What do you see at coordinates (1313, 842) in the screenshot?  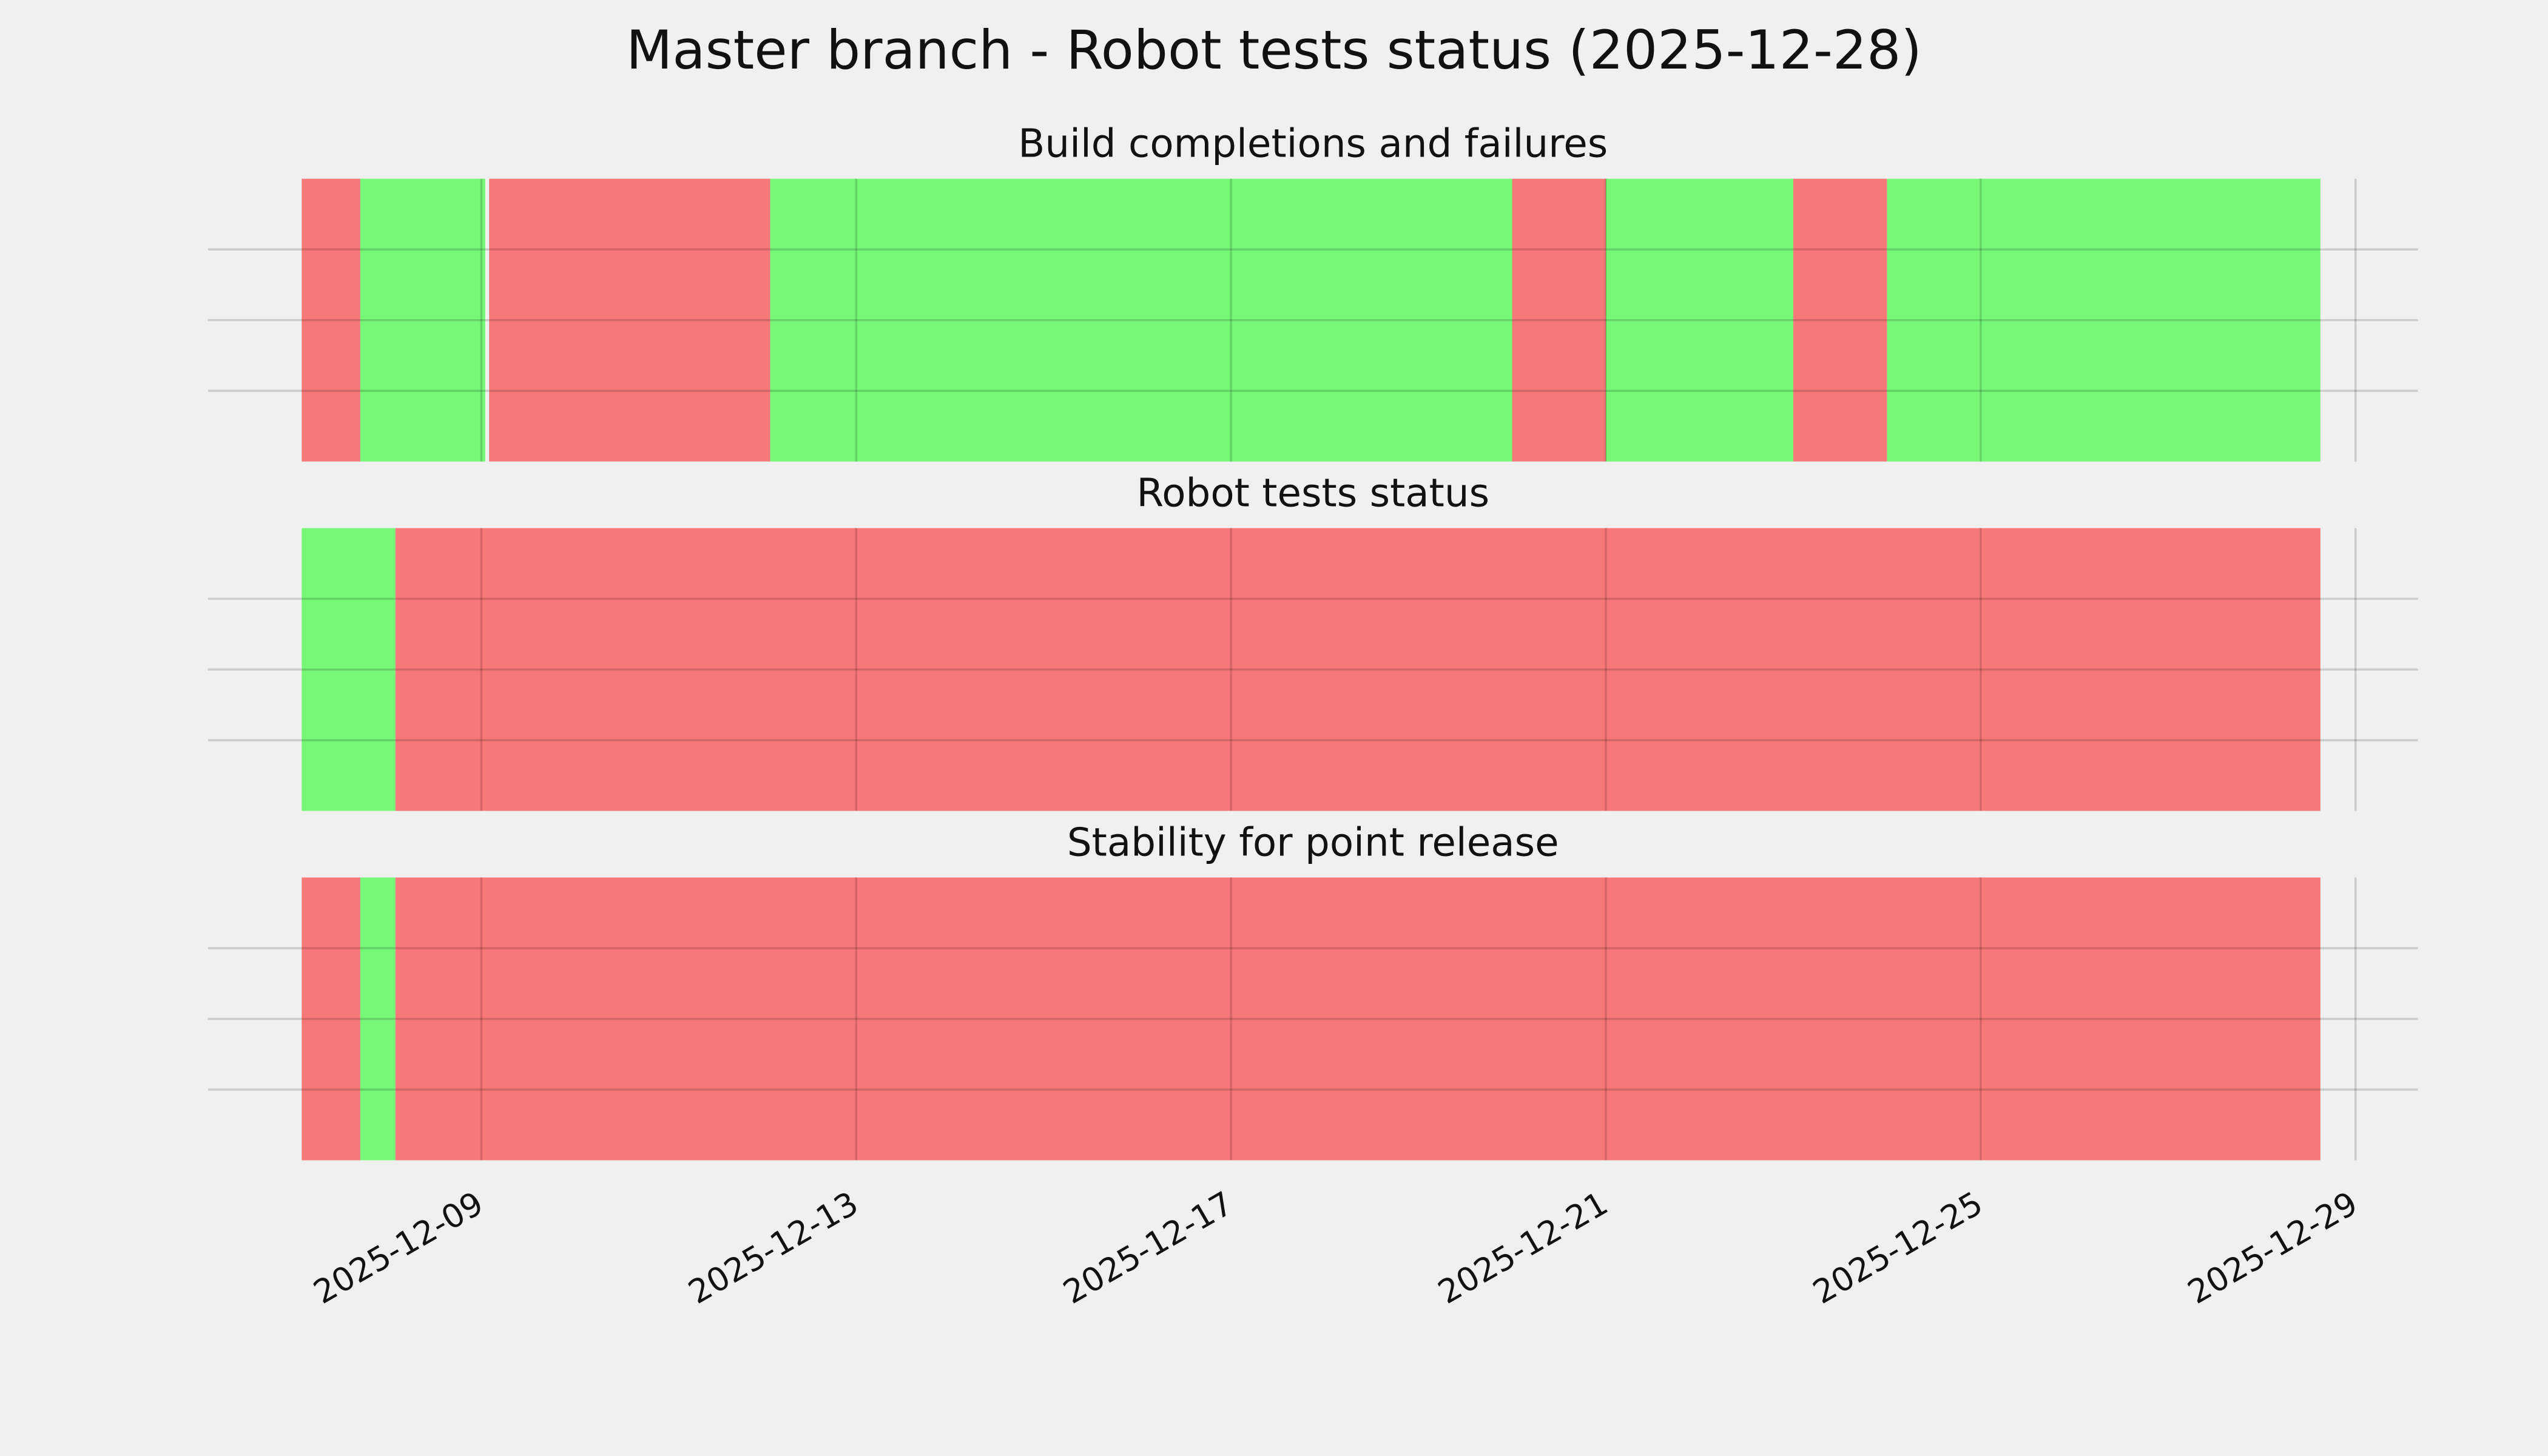 I see `panel-title: Stability for point release` at bounding box center [1313, 842].